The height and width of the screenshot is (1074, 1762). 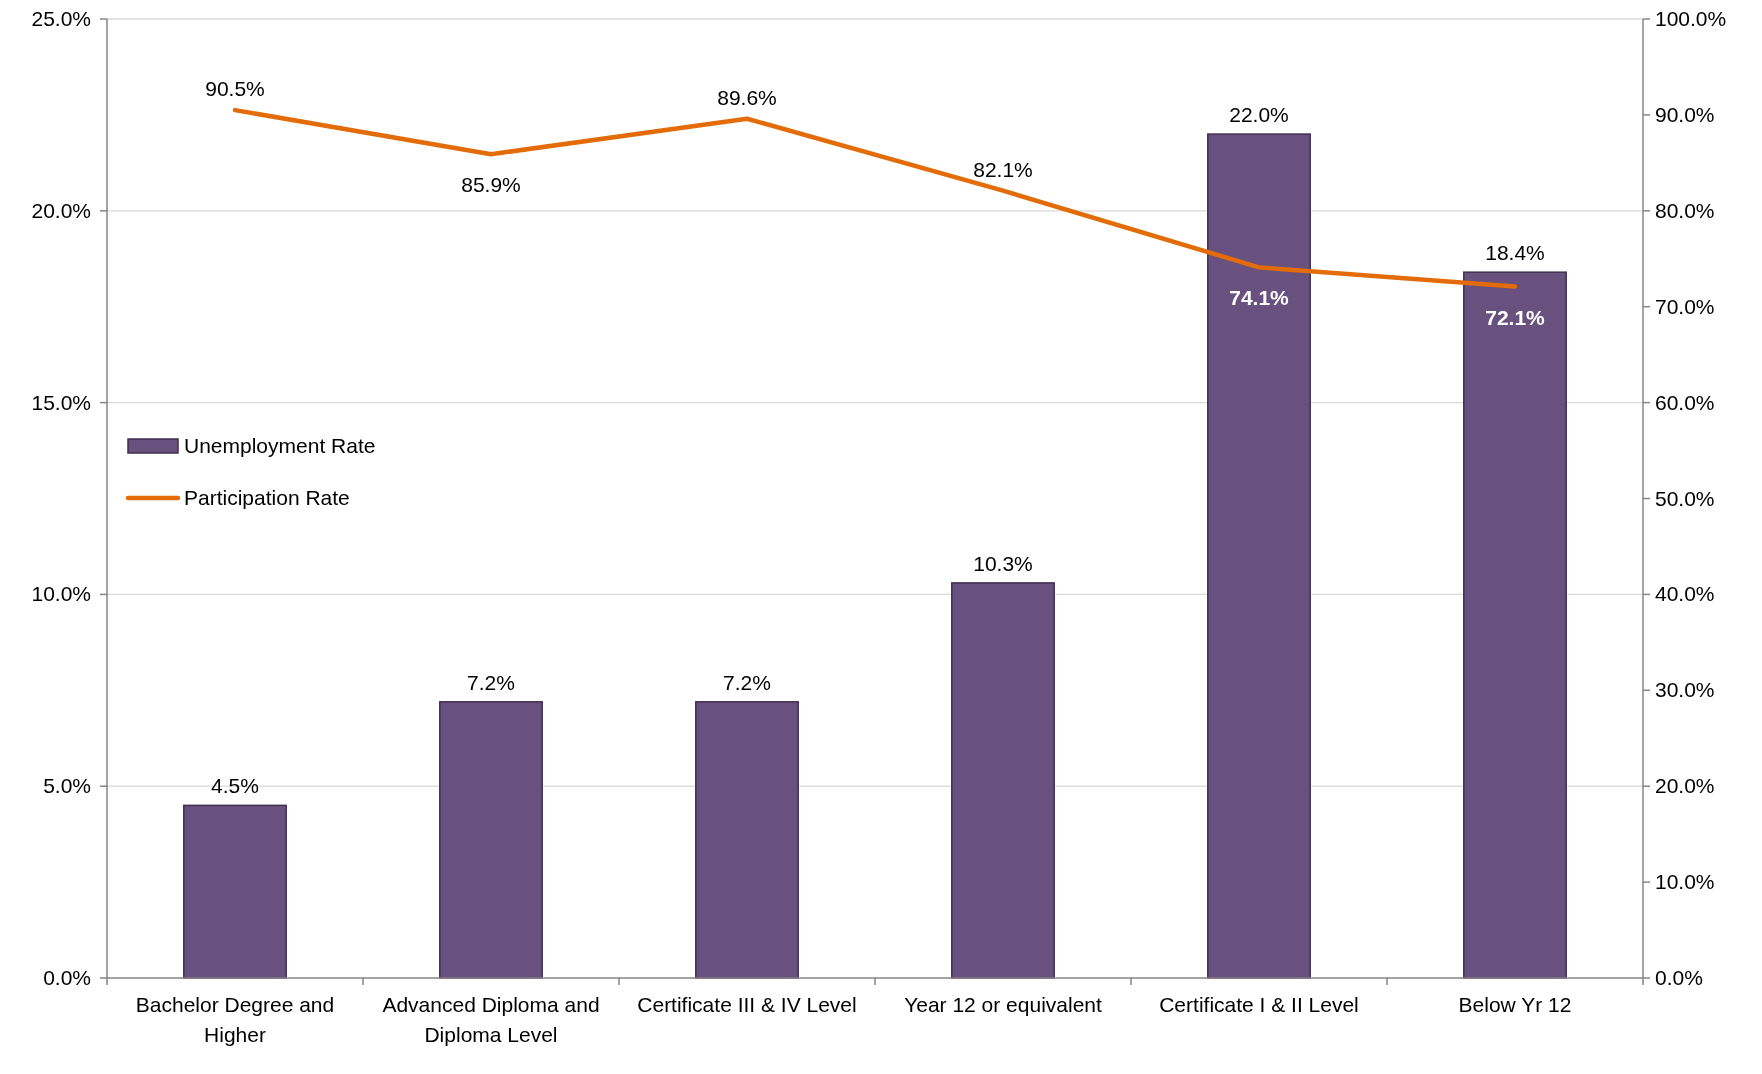 What do you see at coordinates (747, 1004) in the screenshot?
I see `x-tick-label: Certificate III & IV Level` at bounding box center [747, 1004].